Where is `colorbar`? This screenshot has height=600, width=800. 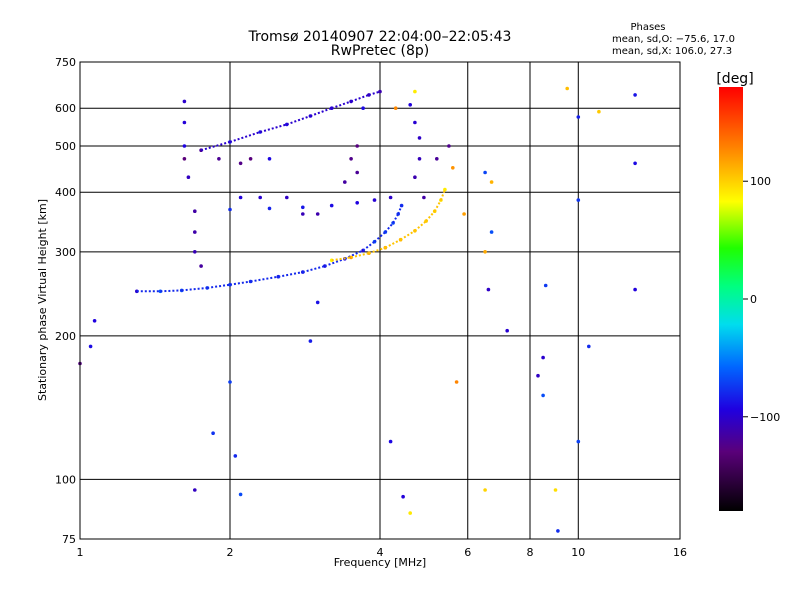
colorbar is located at coordinates (731, 299).